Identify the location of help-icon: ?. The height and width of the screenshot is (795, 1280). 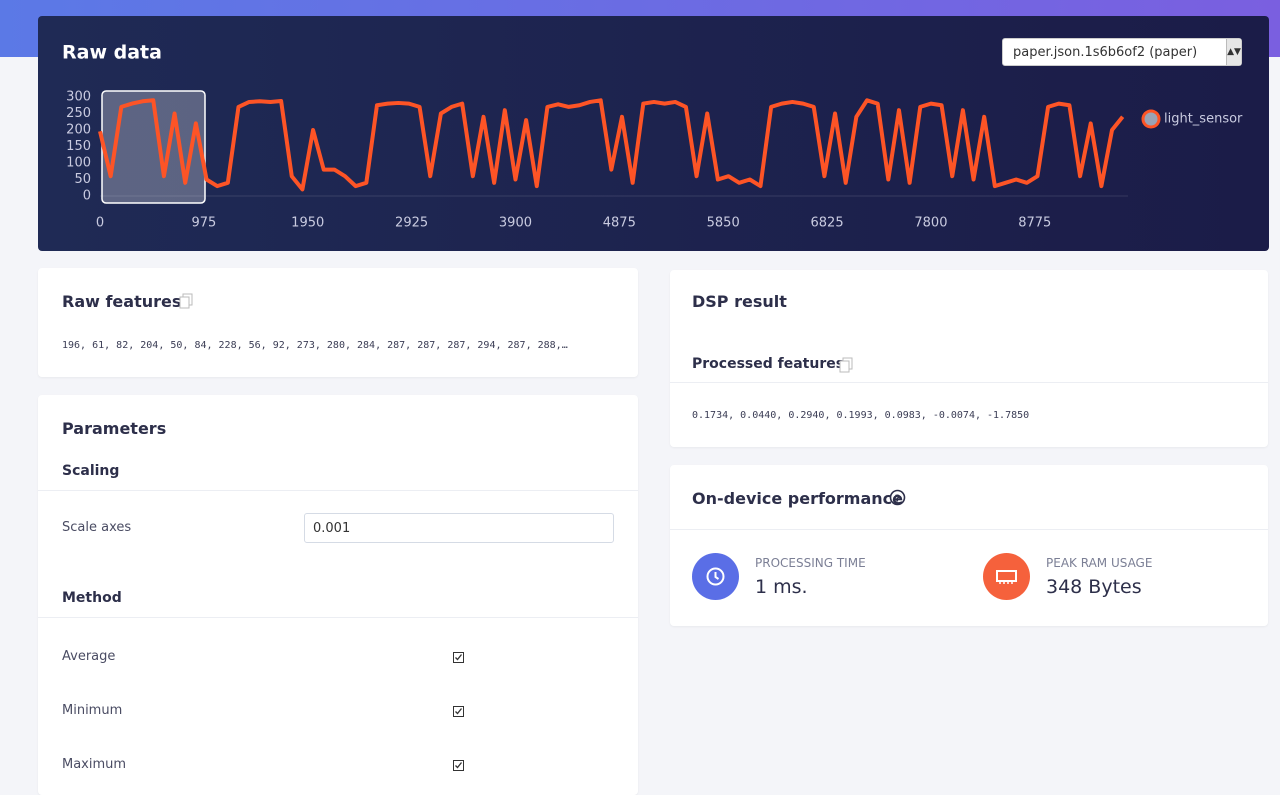
(897, 497).